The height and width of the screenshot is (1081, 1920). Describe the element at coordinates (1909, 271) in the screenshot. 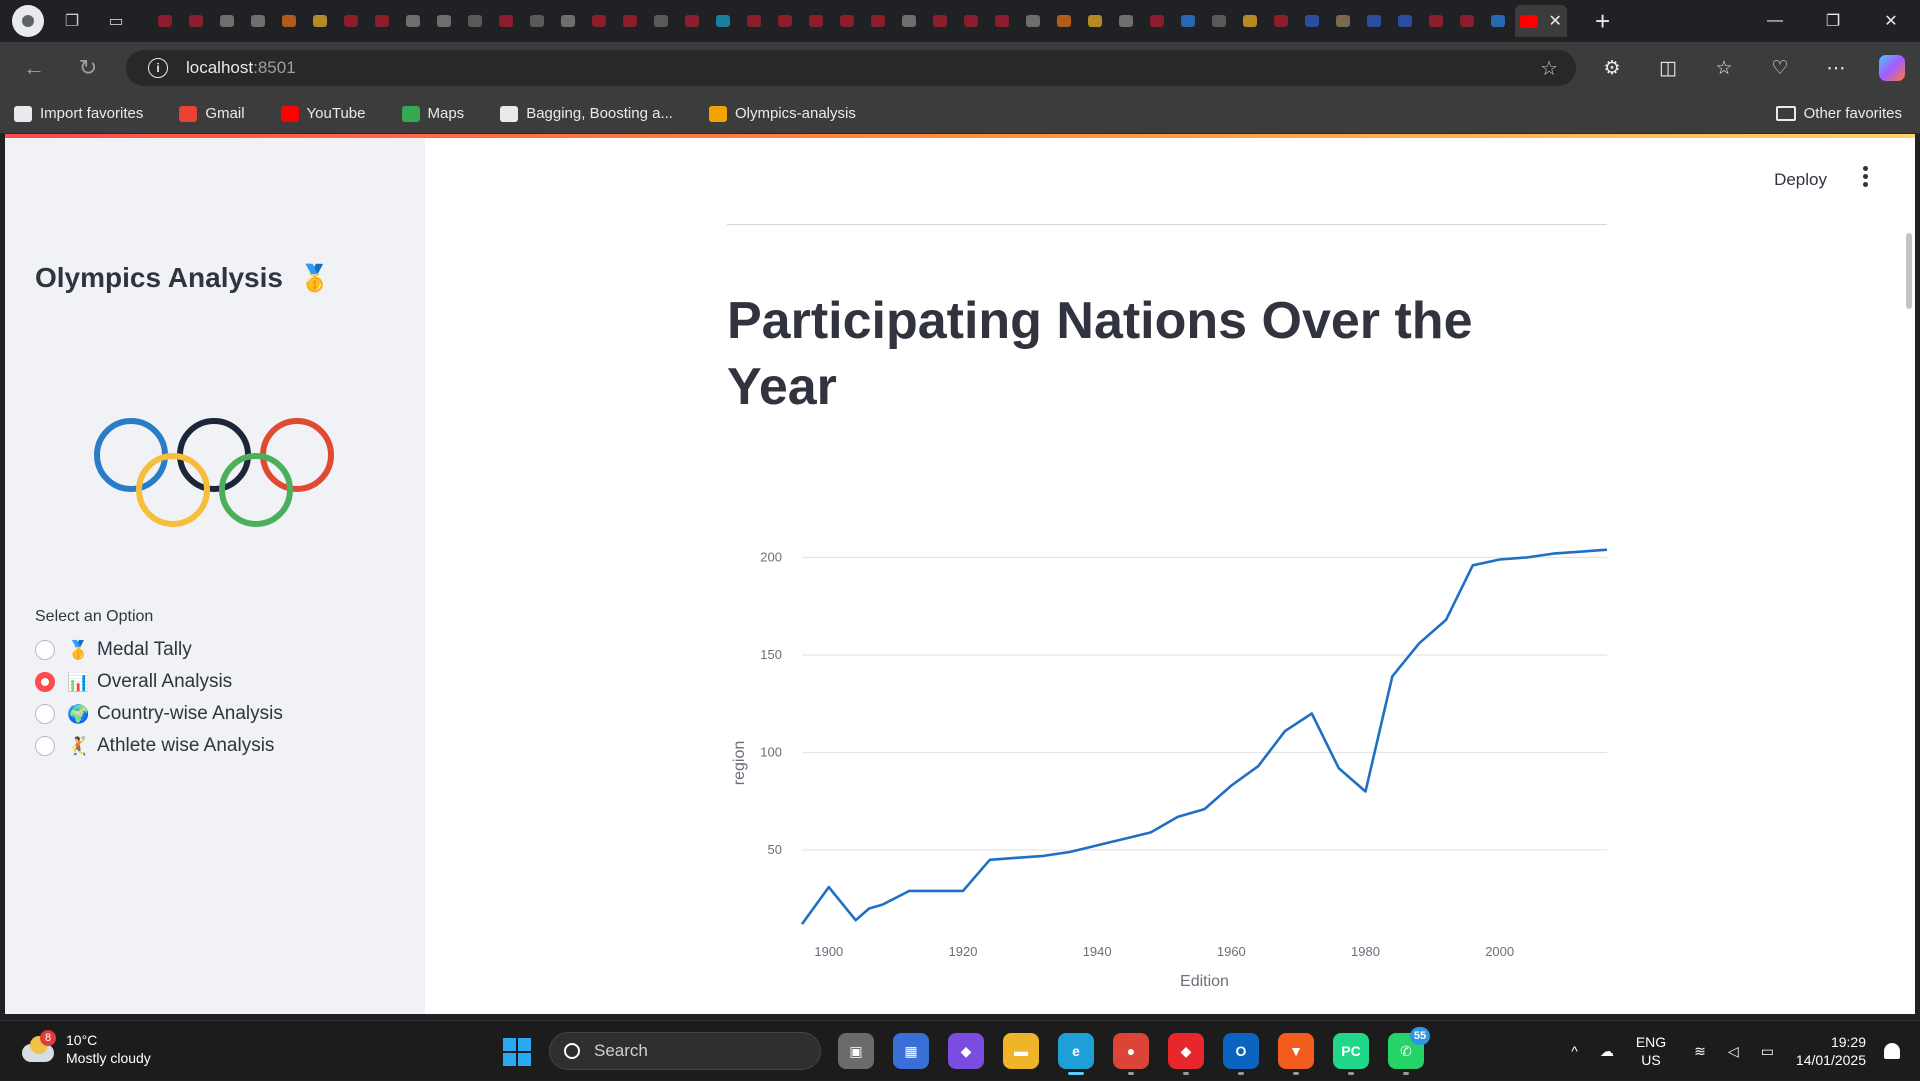

I see `scrollbar-thumb` at that location.